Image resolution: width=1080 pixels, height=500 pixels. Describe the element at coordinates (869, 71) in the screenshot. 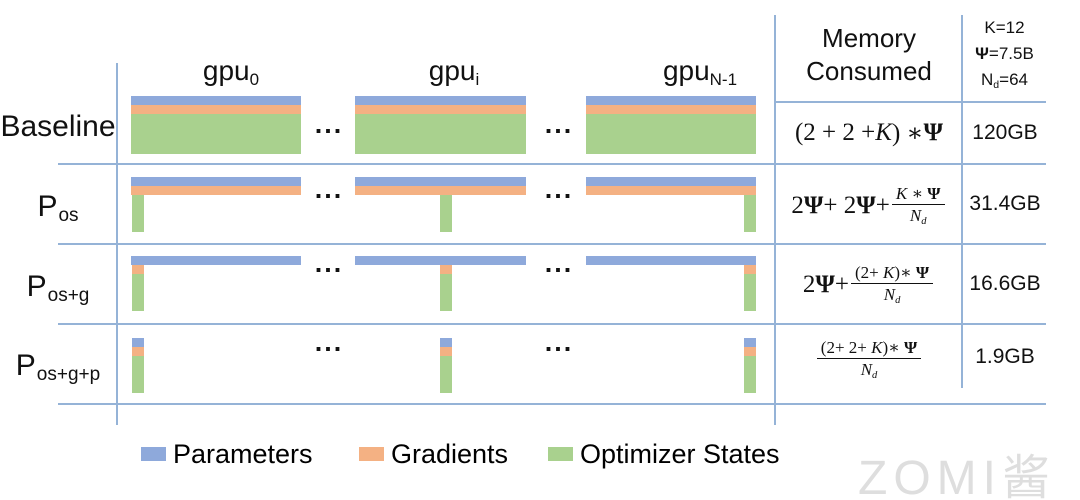

I see `memory-header-line2: Consumed` at that location.